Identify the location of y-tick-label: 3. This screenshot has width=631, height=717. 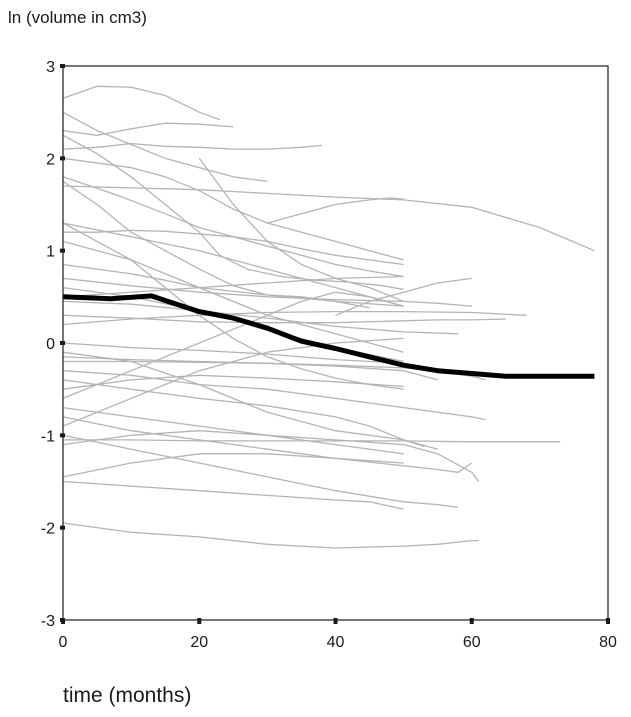
(50, 67).